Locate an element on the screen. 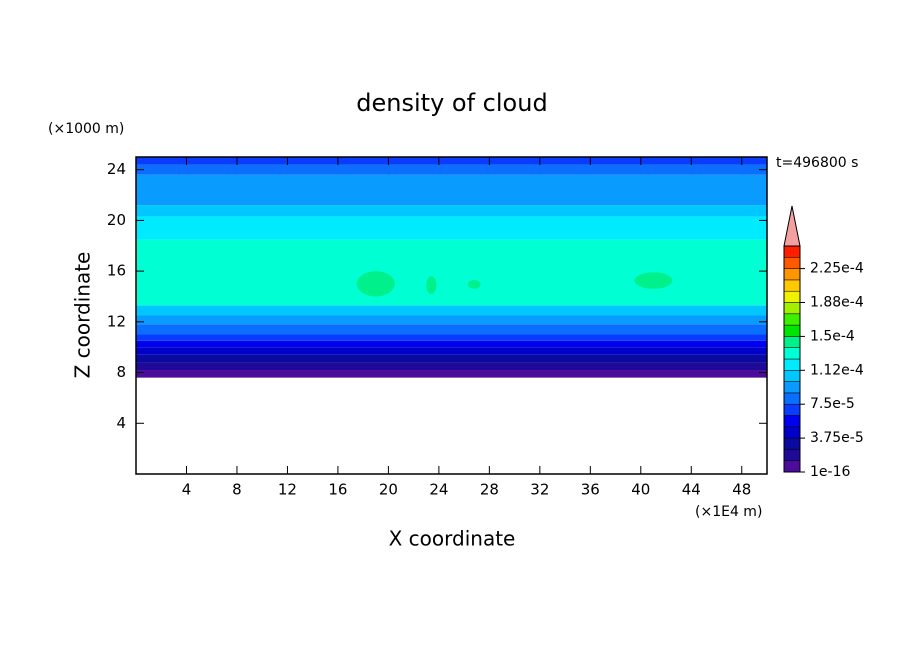  x-unit: (×1E4 m) is located at coordinates (728, 512).